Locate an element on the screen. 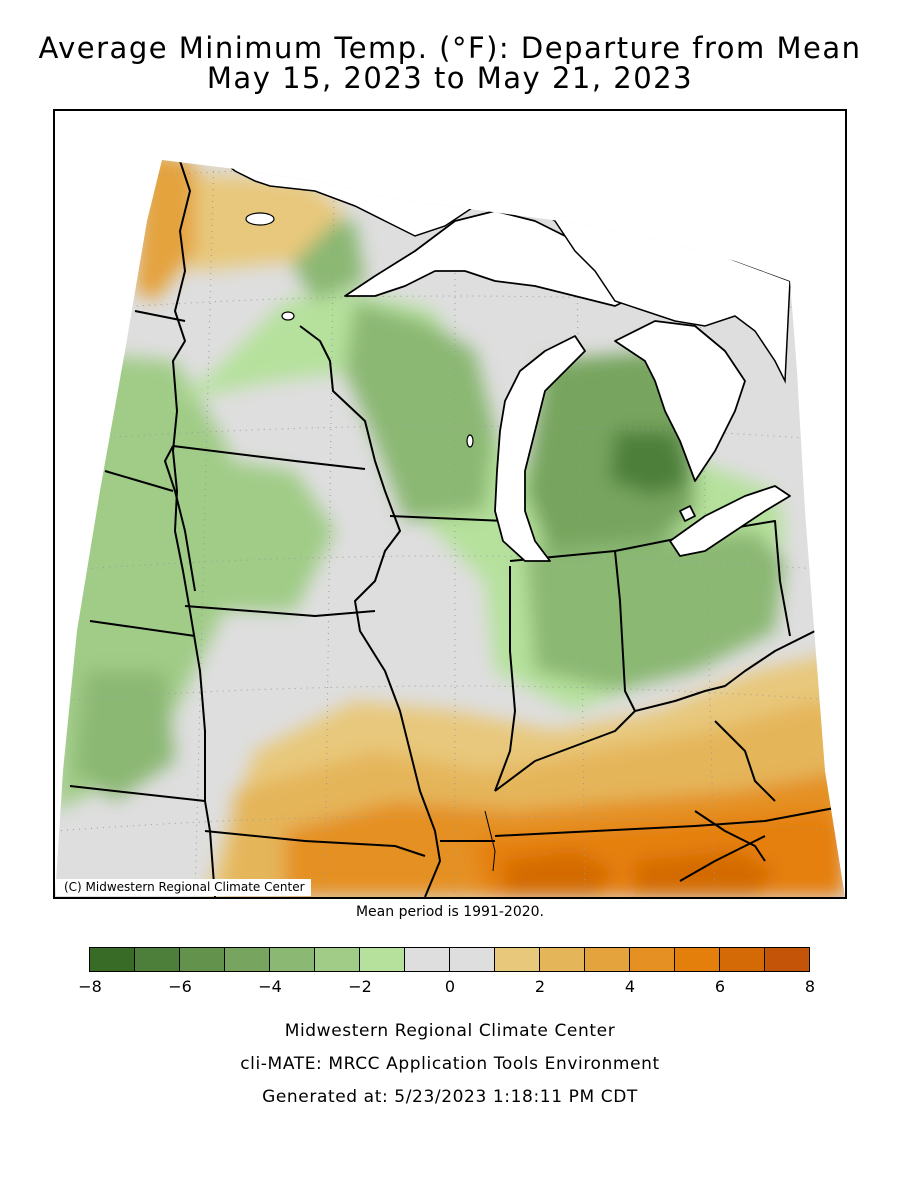  lake-erie is located at coordinates (730, 521).